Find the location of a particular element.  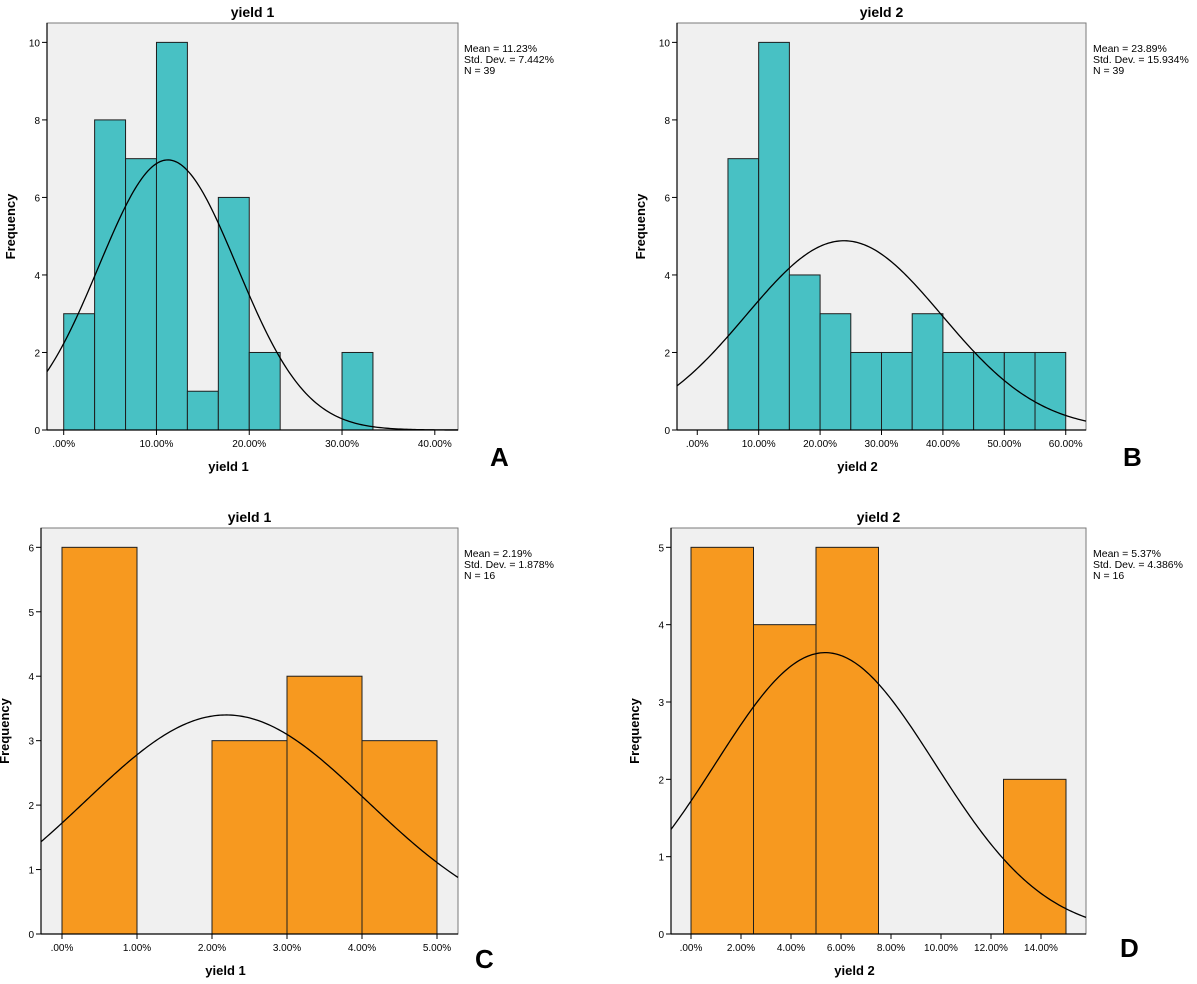

panel-label: B is located at coordinates (1132, 457).